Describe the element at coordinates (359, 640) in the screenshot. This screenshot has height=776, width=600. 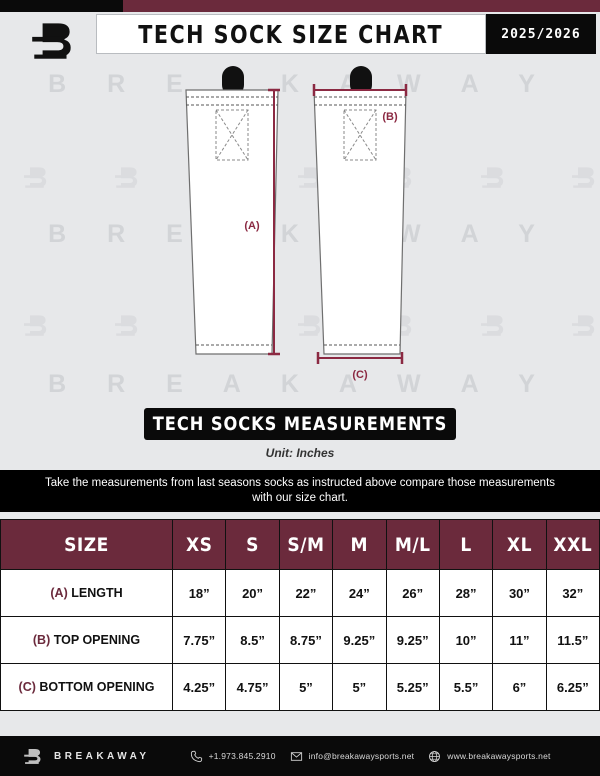
I see `cell-top-m: 9.25”` at that location.